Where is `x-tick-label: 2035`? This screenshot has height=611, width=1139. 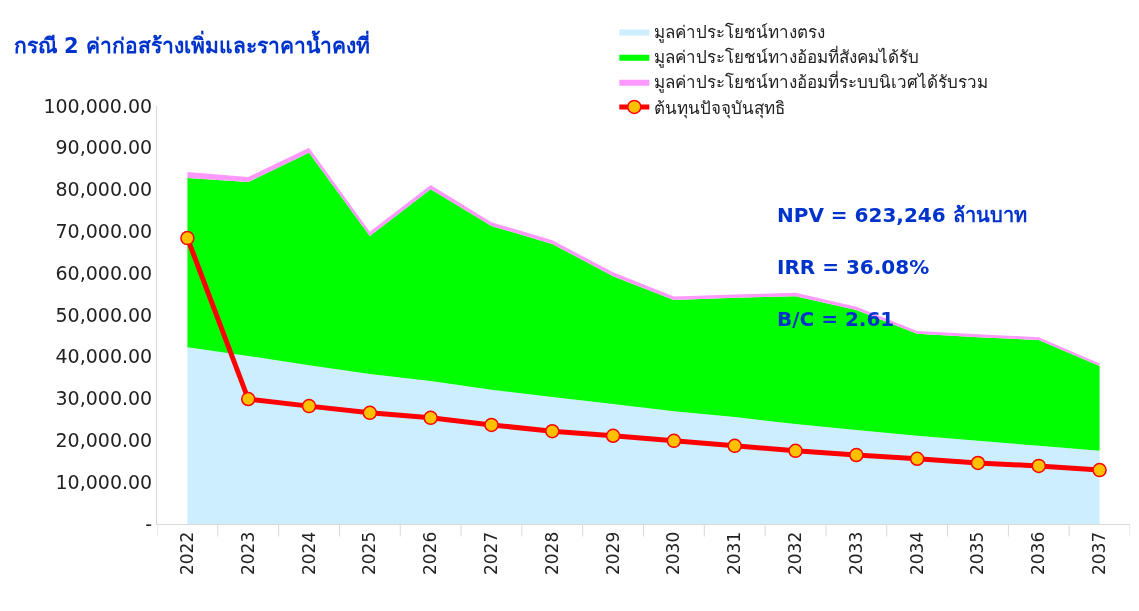 x-tick-label: 2035 is located at coordinates (977, 553).